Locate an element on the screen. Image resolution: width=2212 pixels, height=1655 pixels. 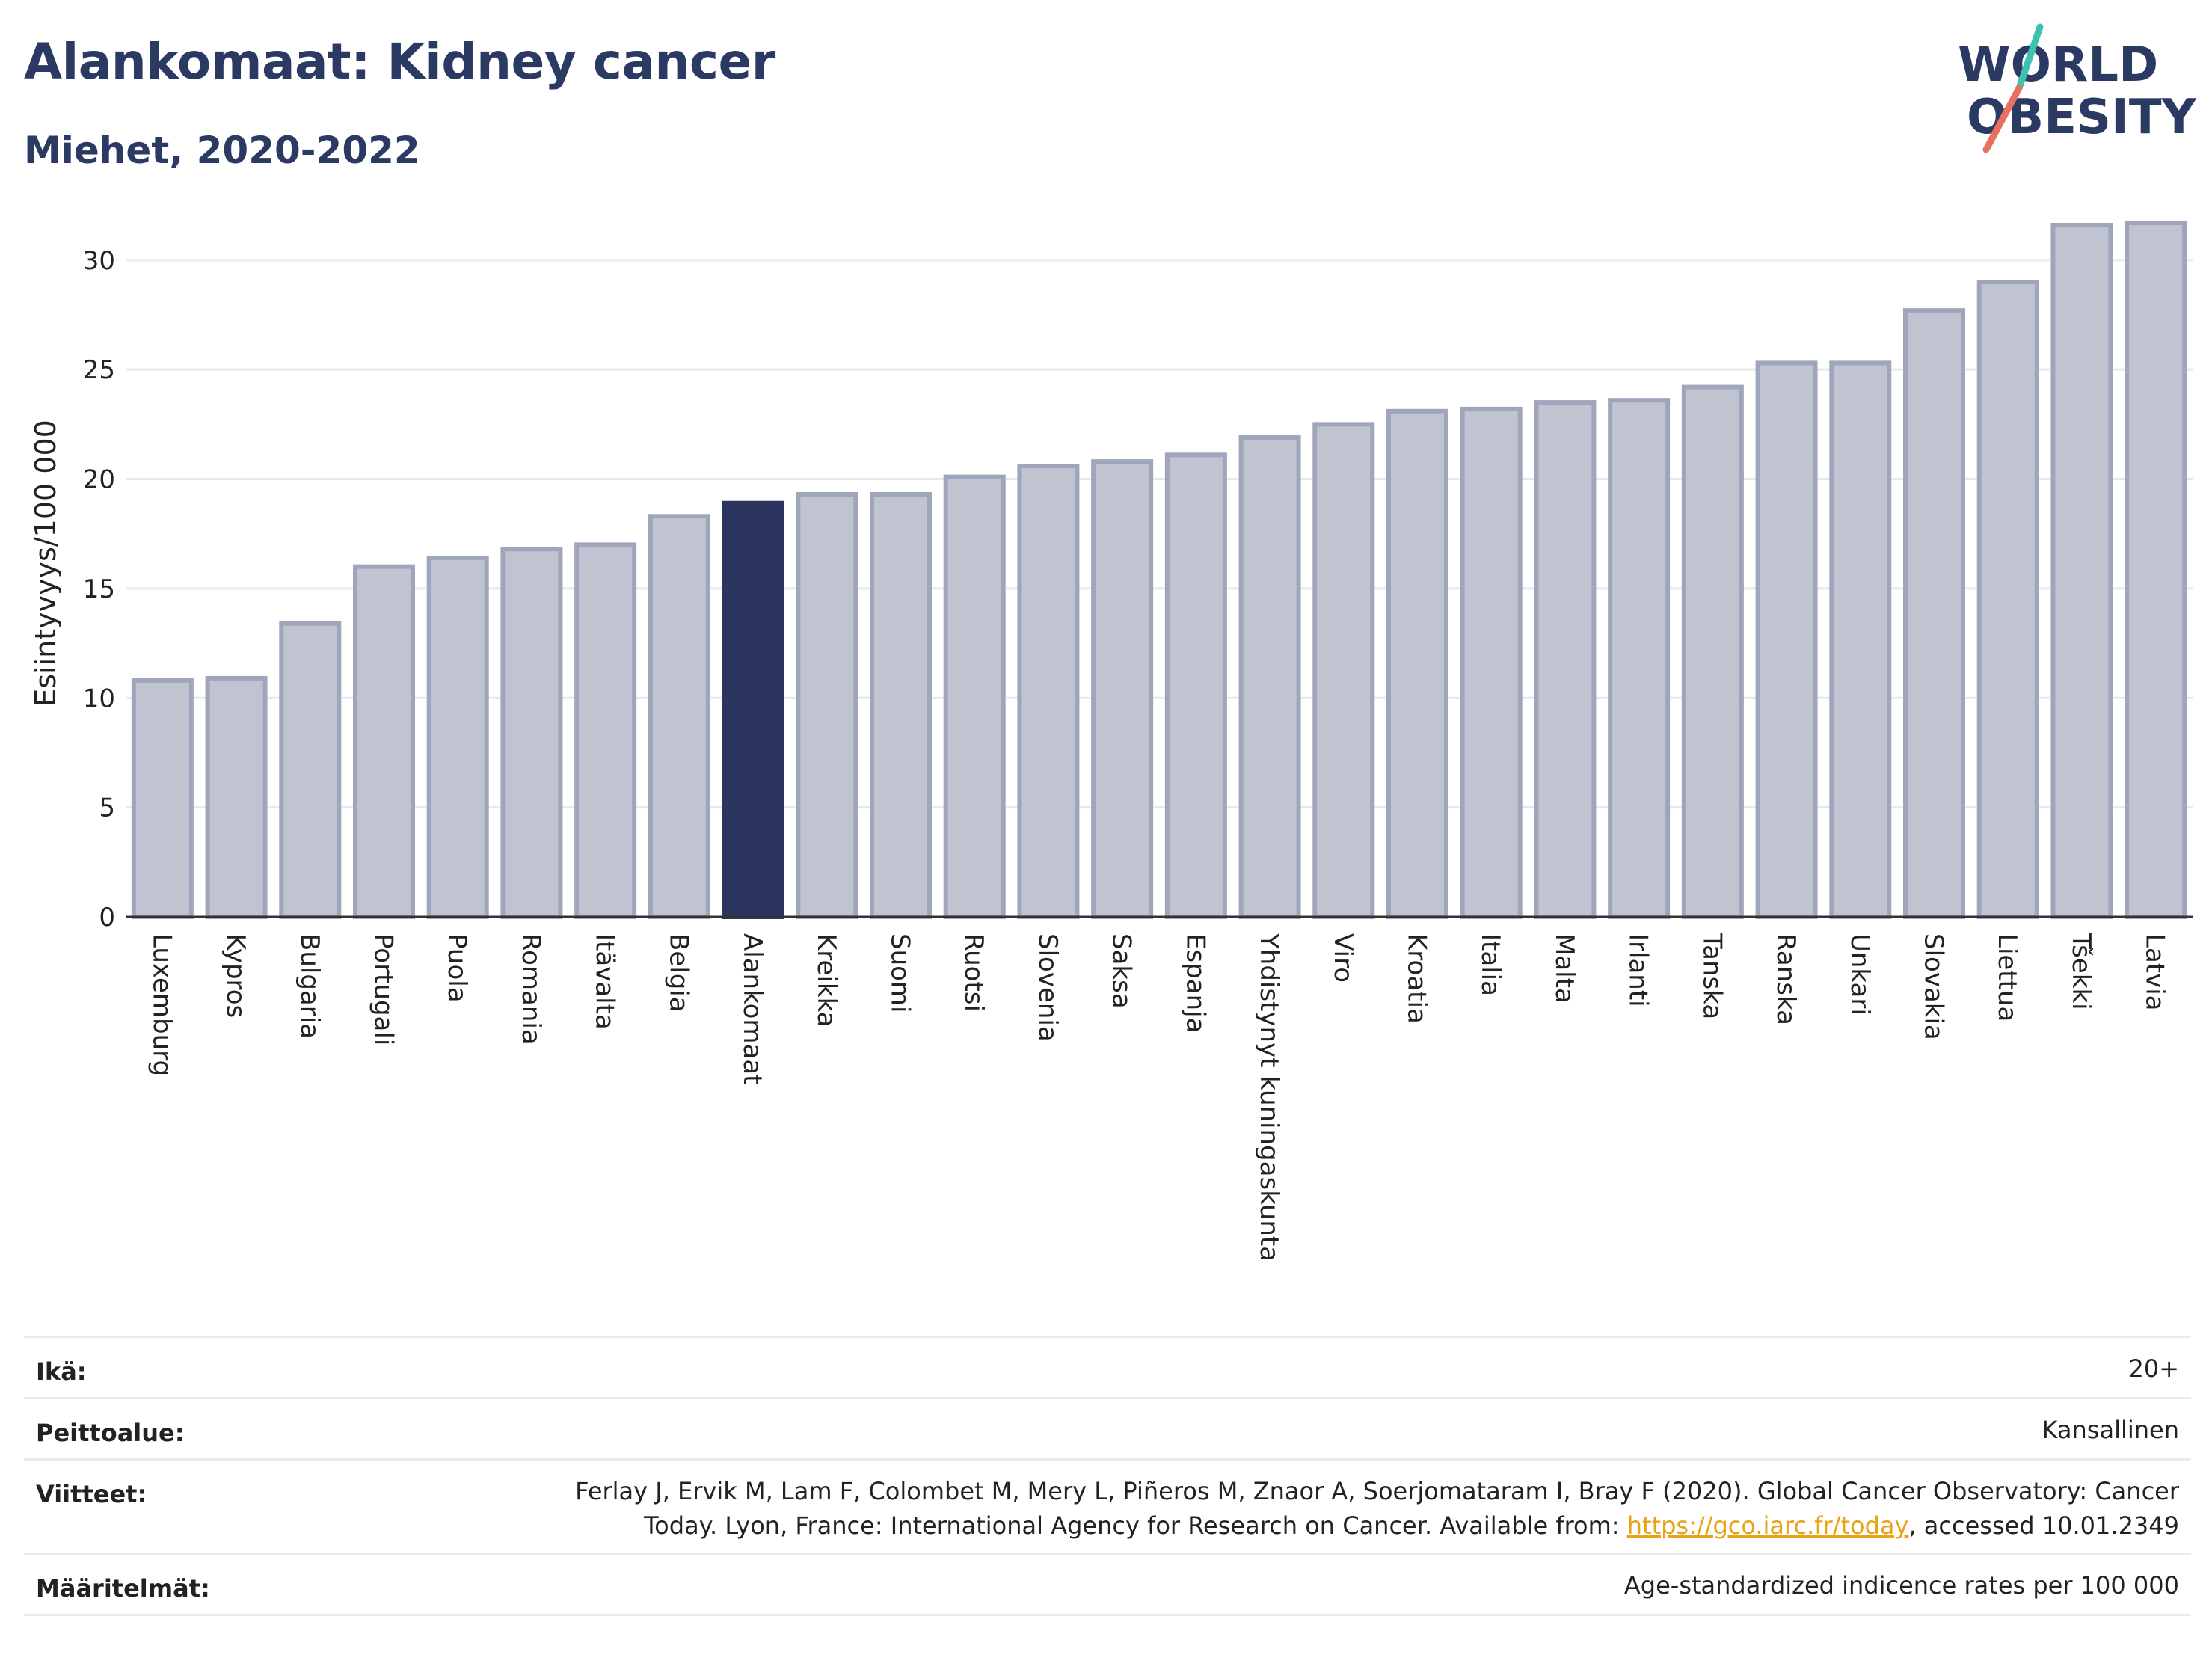
meta-key-references: Viitteet: is located at coordinates (91, 1494).